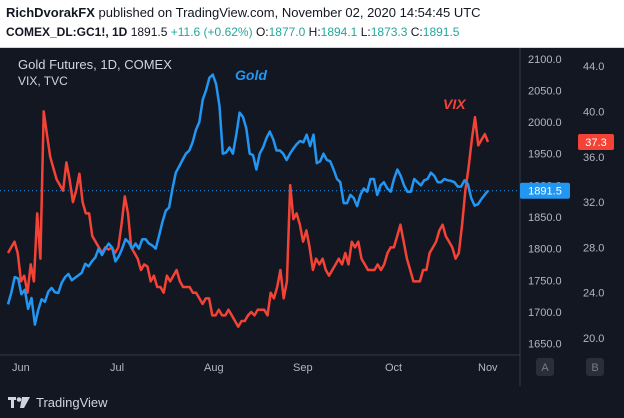  What do you see at coordinates (95, 64) in the screenshot?
I see `legend-gold: Gold Futures, 1D, COMEX` at bounding box center [95, 64].